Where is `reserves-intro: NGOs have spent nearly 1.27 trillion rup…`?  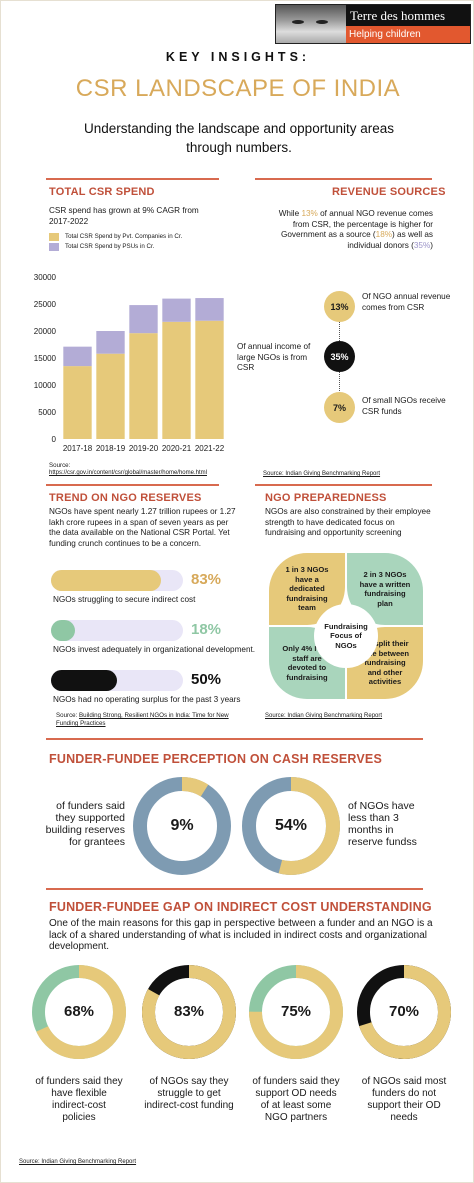
reserves-intro: NGOs have spent nearly 1.27 trillion rup… is located at coordinates (142, 527).